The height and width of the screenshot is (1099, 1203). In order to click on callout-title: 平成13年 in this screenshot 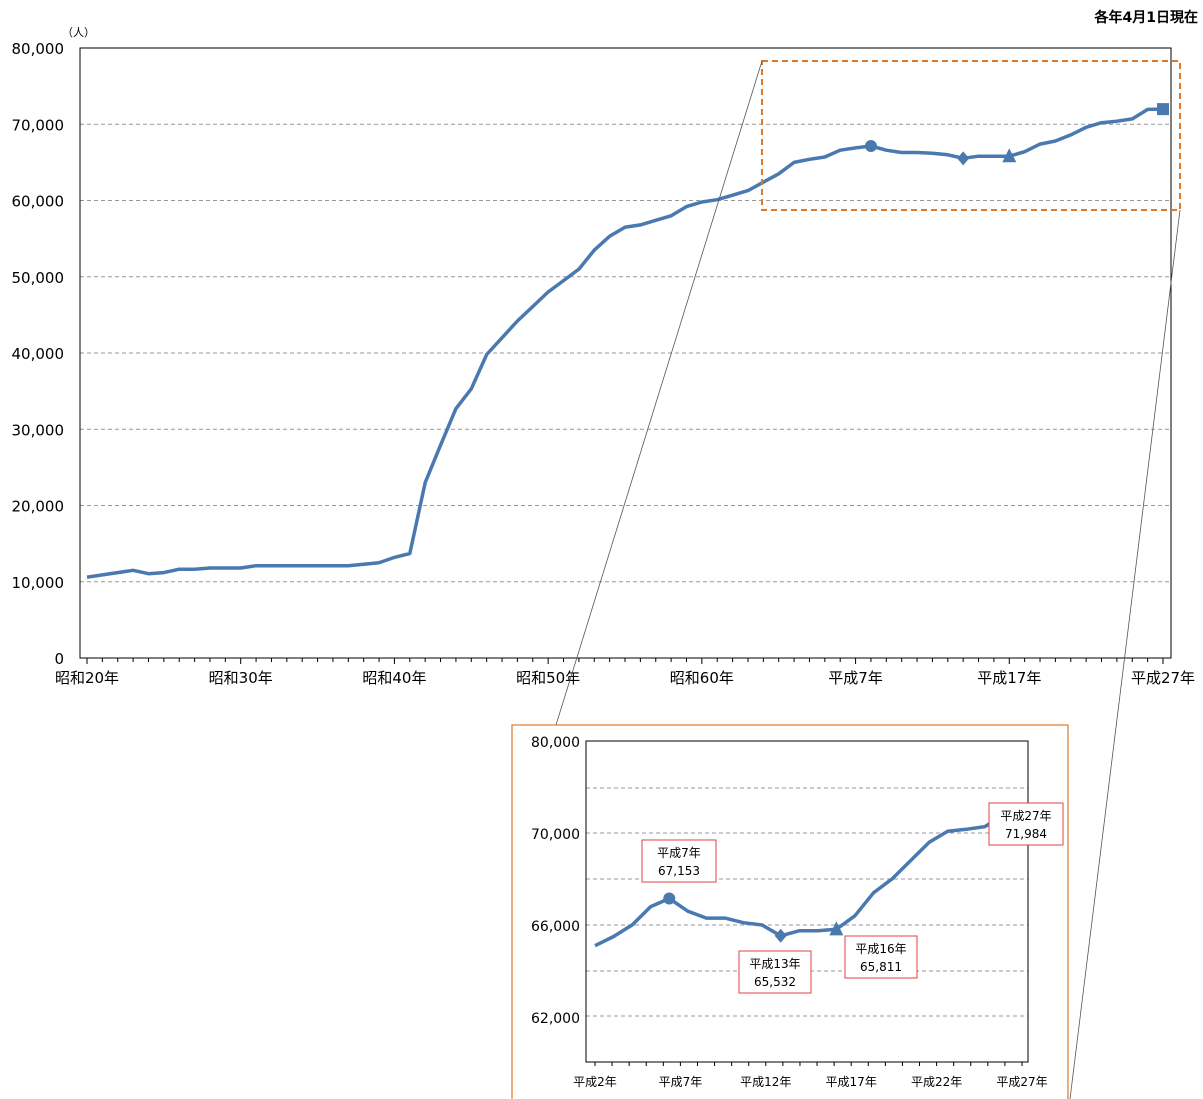, I will do `click(774, 964)`.